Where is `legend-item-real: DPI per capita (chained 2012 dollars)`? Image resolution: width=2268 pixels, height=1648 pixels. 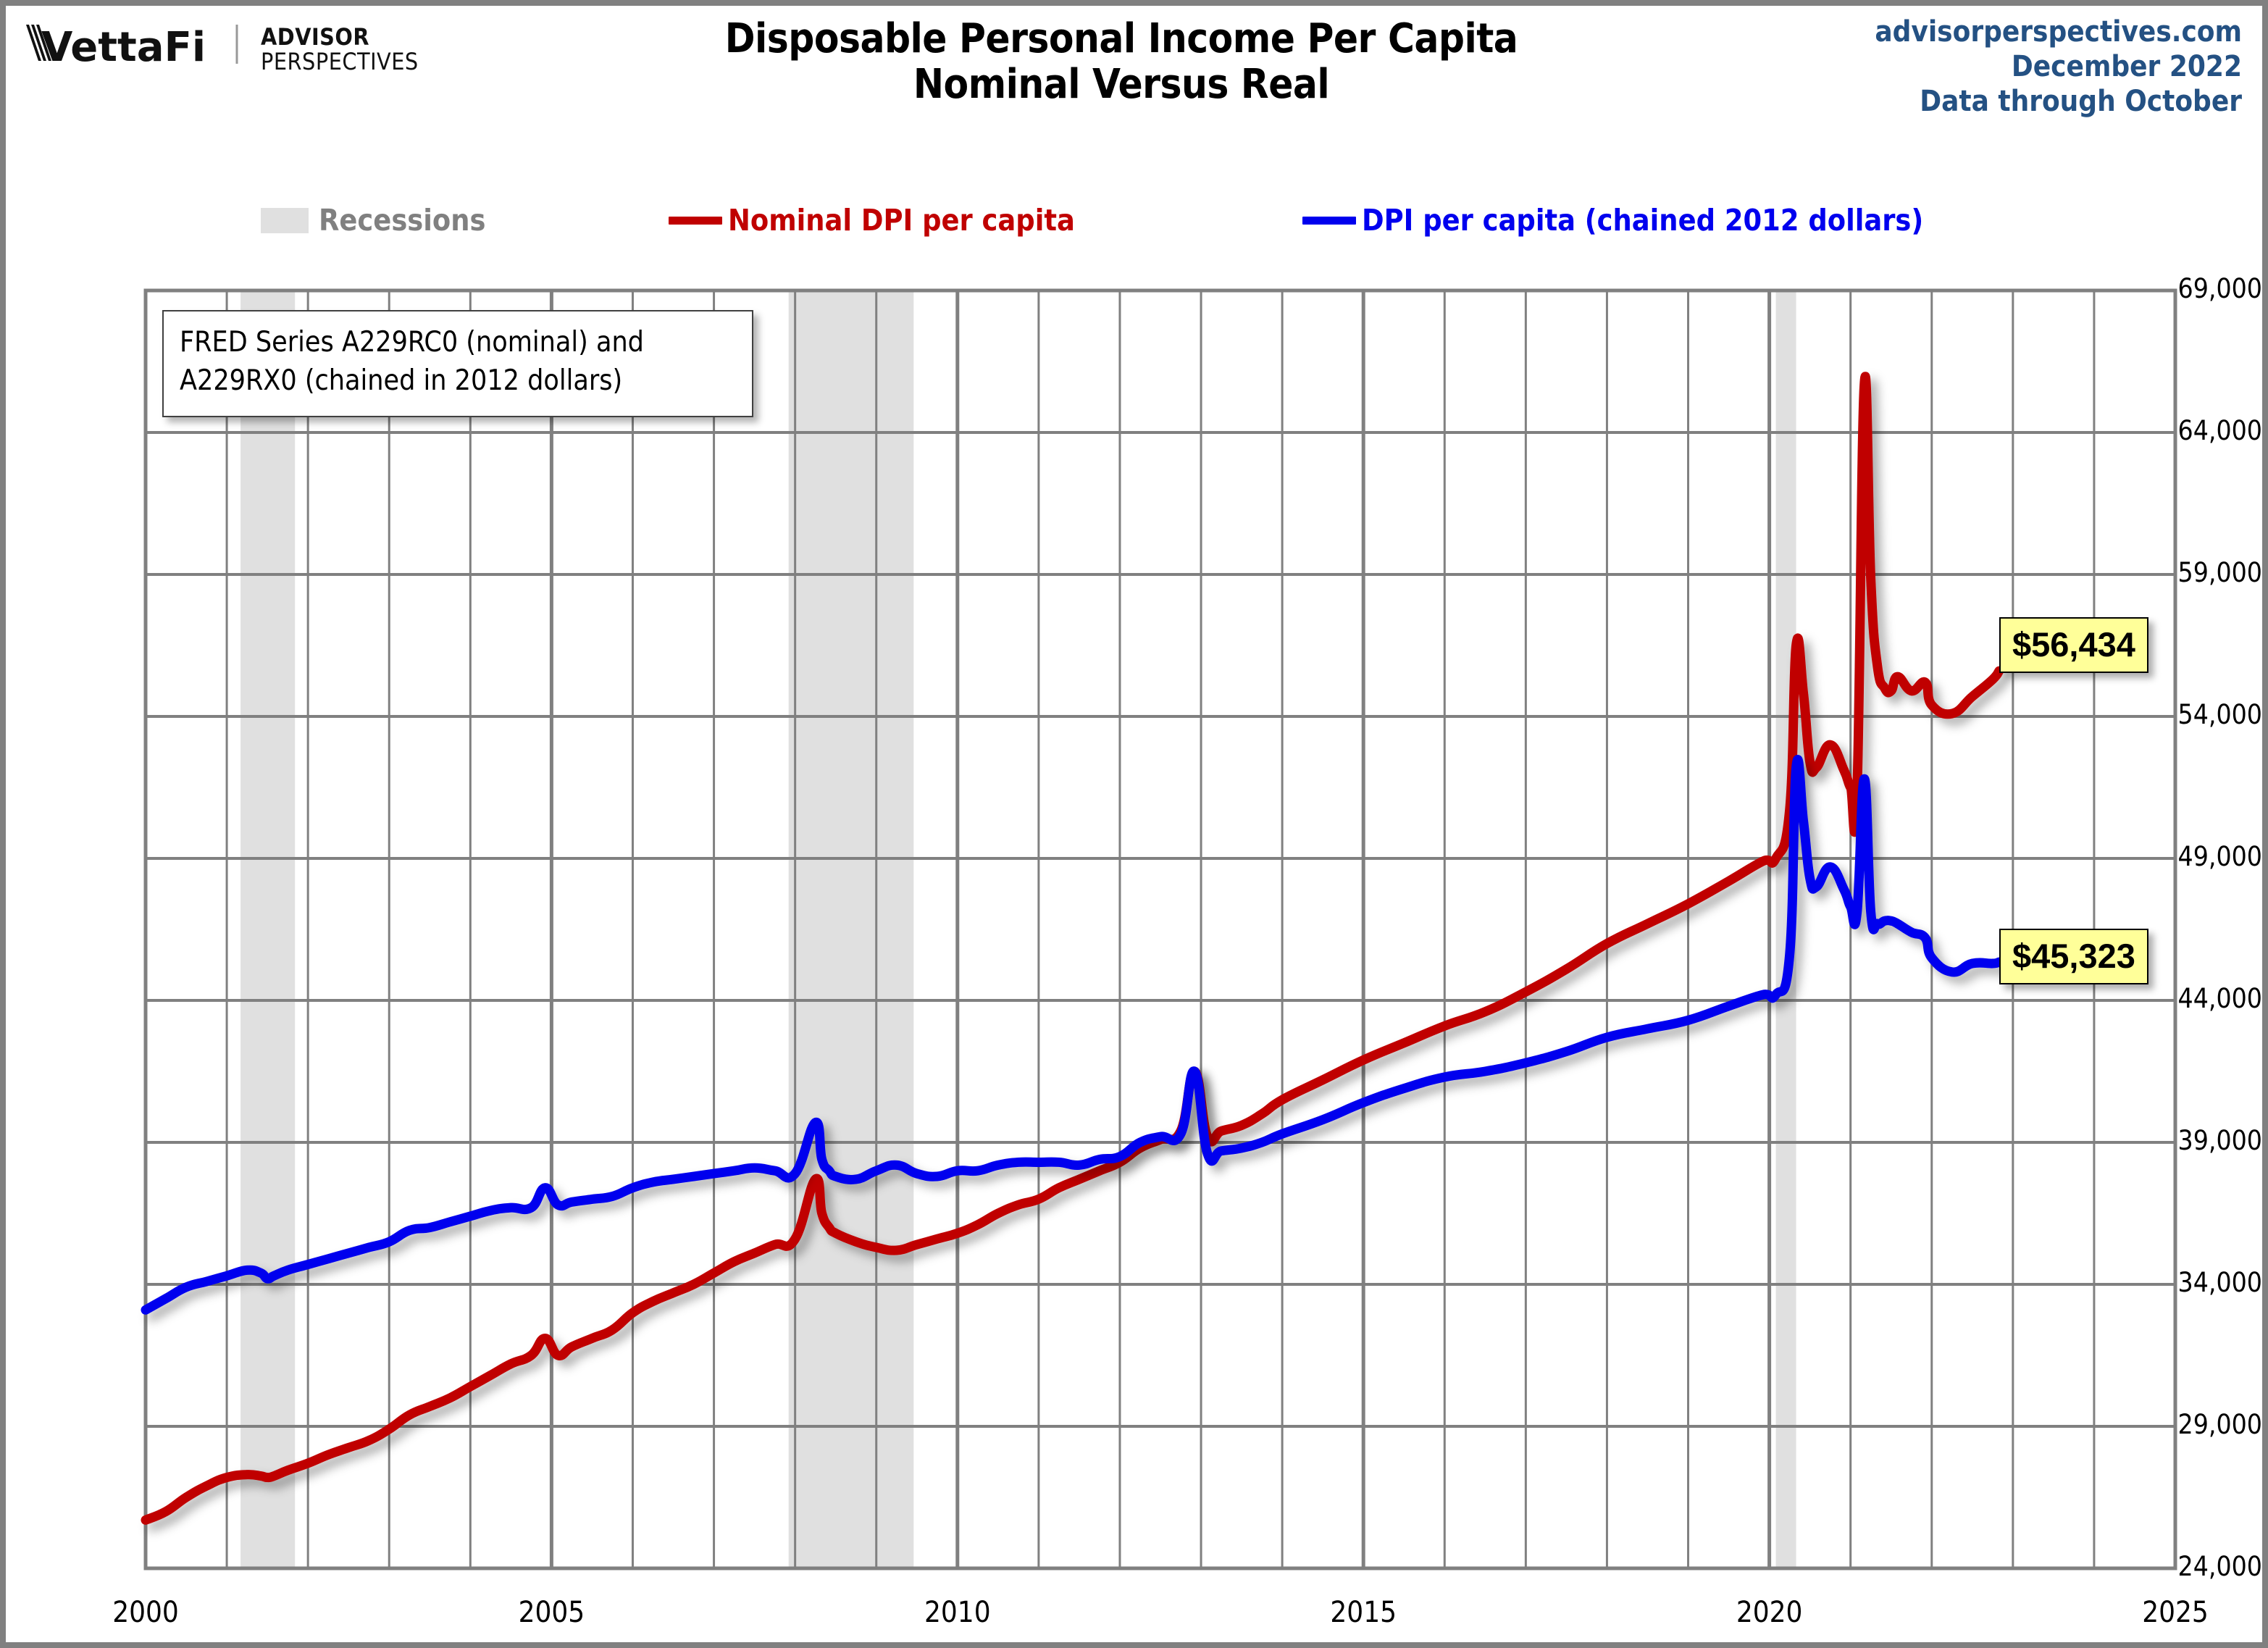 legend-item-real: DPI per capita (chained 2012 dollars) is located at coordinates (1613, 220).